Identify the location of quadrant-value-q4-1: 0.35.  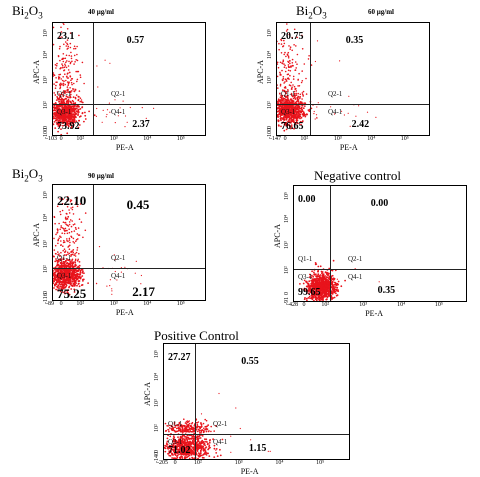
(386, 290).